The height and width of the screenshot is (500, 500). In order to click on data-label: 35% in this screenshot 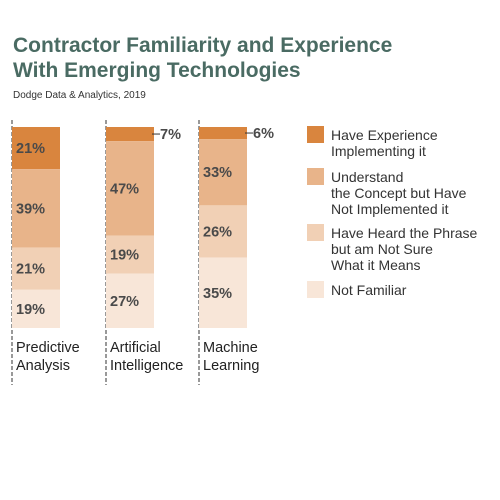, I will do `click(217, 294)`.